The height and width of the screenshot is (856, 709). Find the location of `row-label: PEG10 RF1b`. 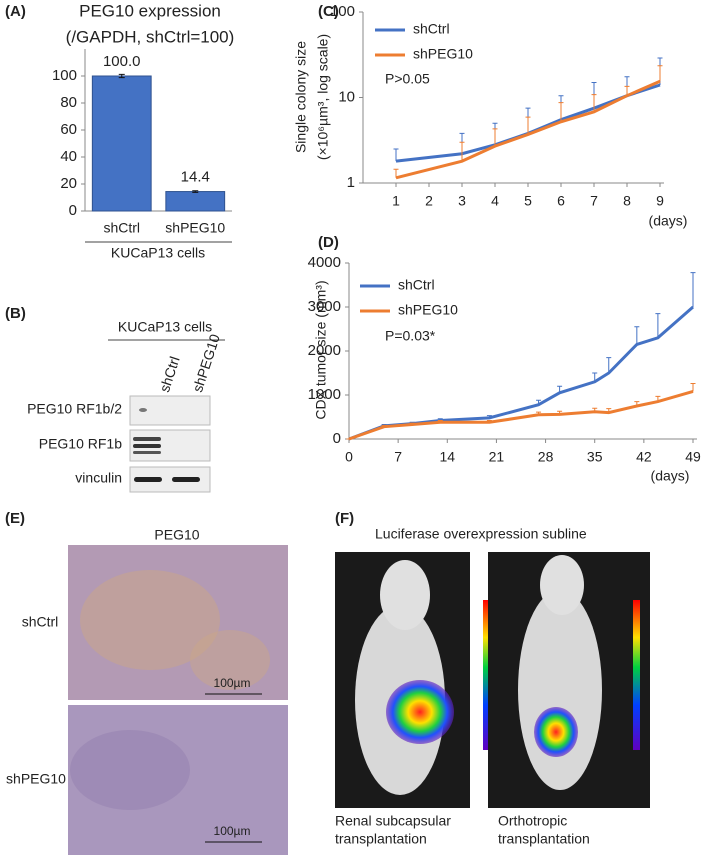

row-label: PEG10 RF1b is located at coordinates (80, 444).